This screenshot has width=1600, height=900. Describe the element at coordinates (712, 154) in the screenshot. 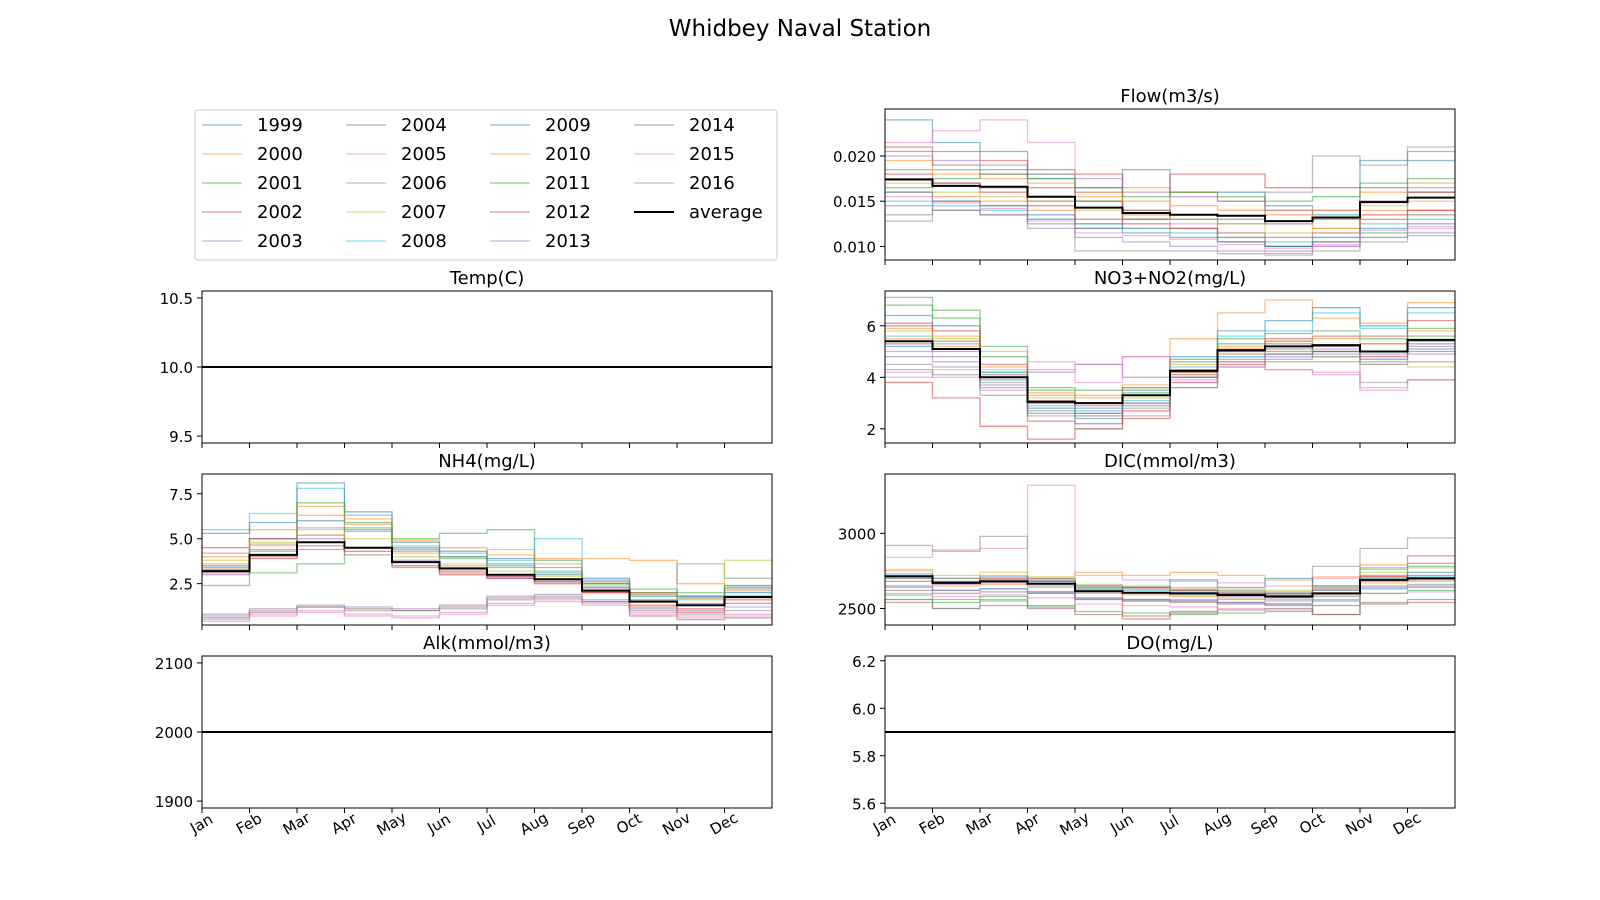

I see `legend-label-2015: 2015` at that location.